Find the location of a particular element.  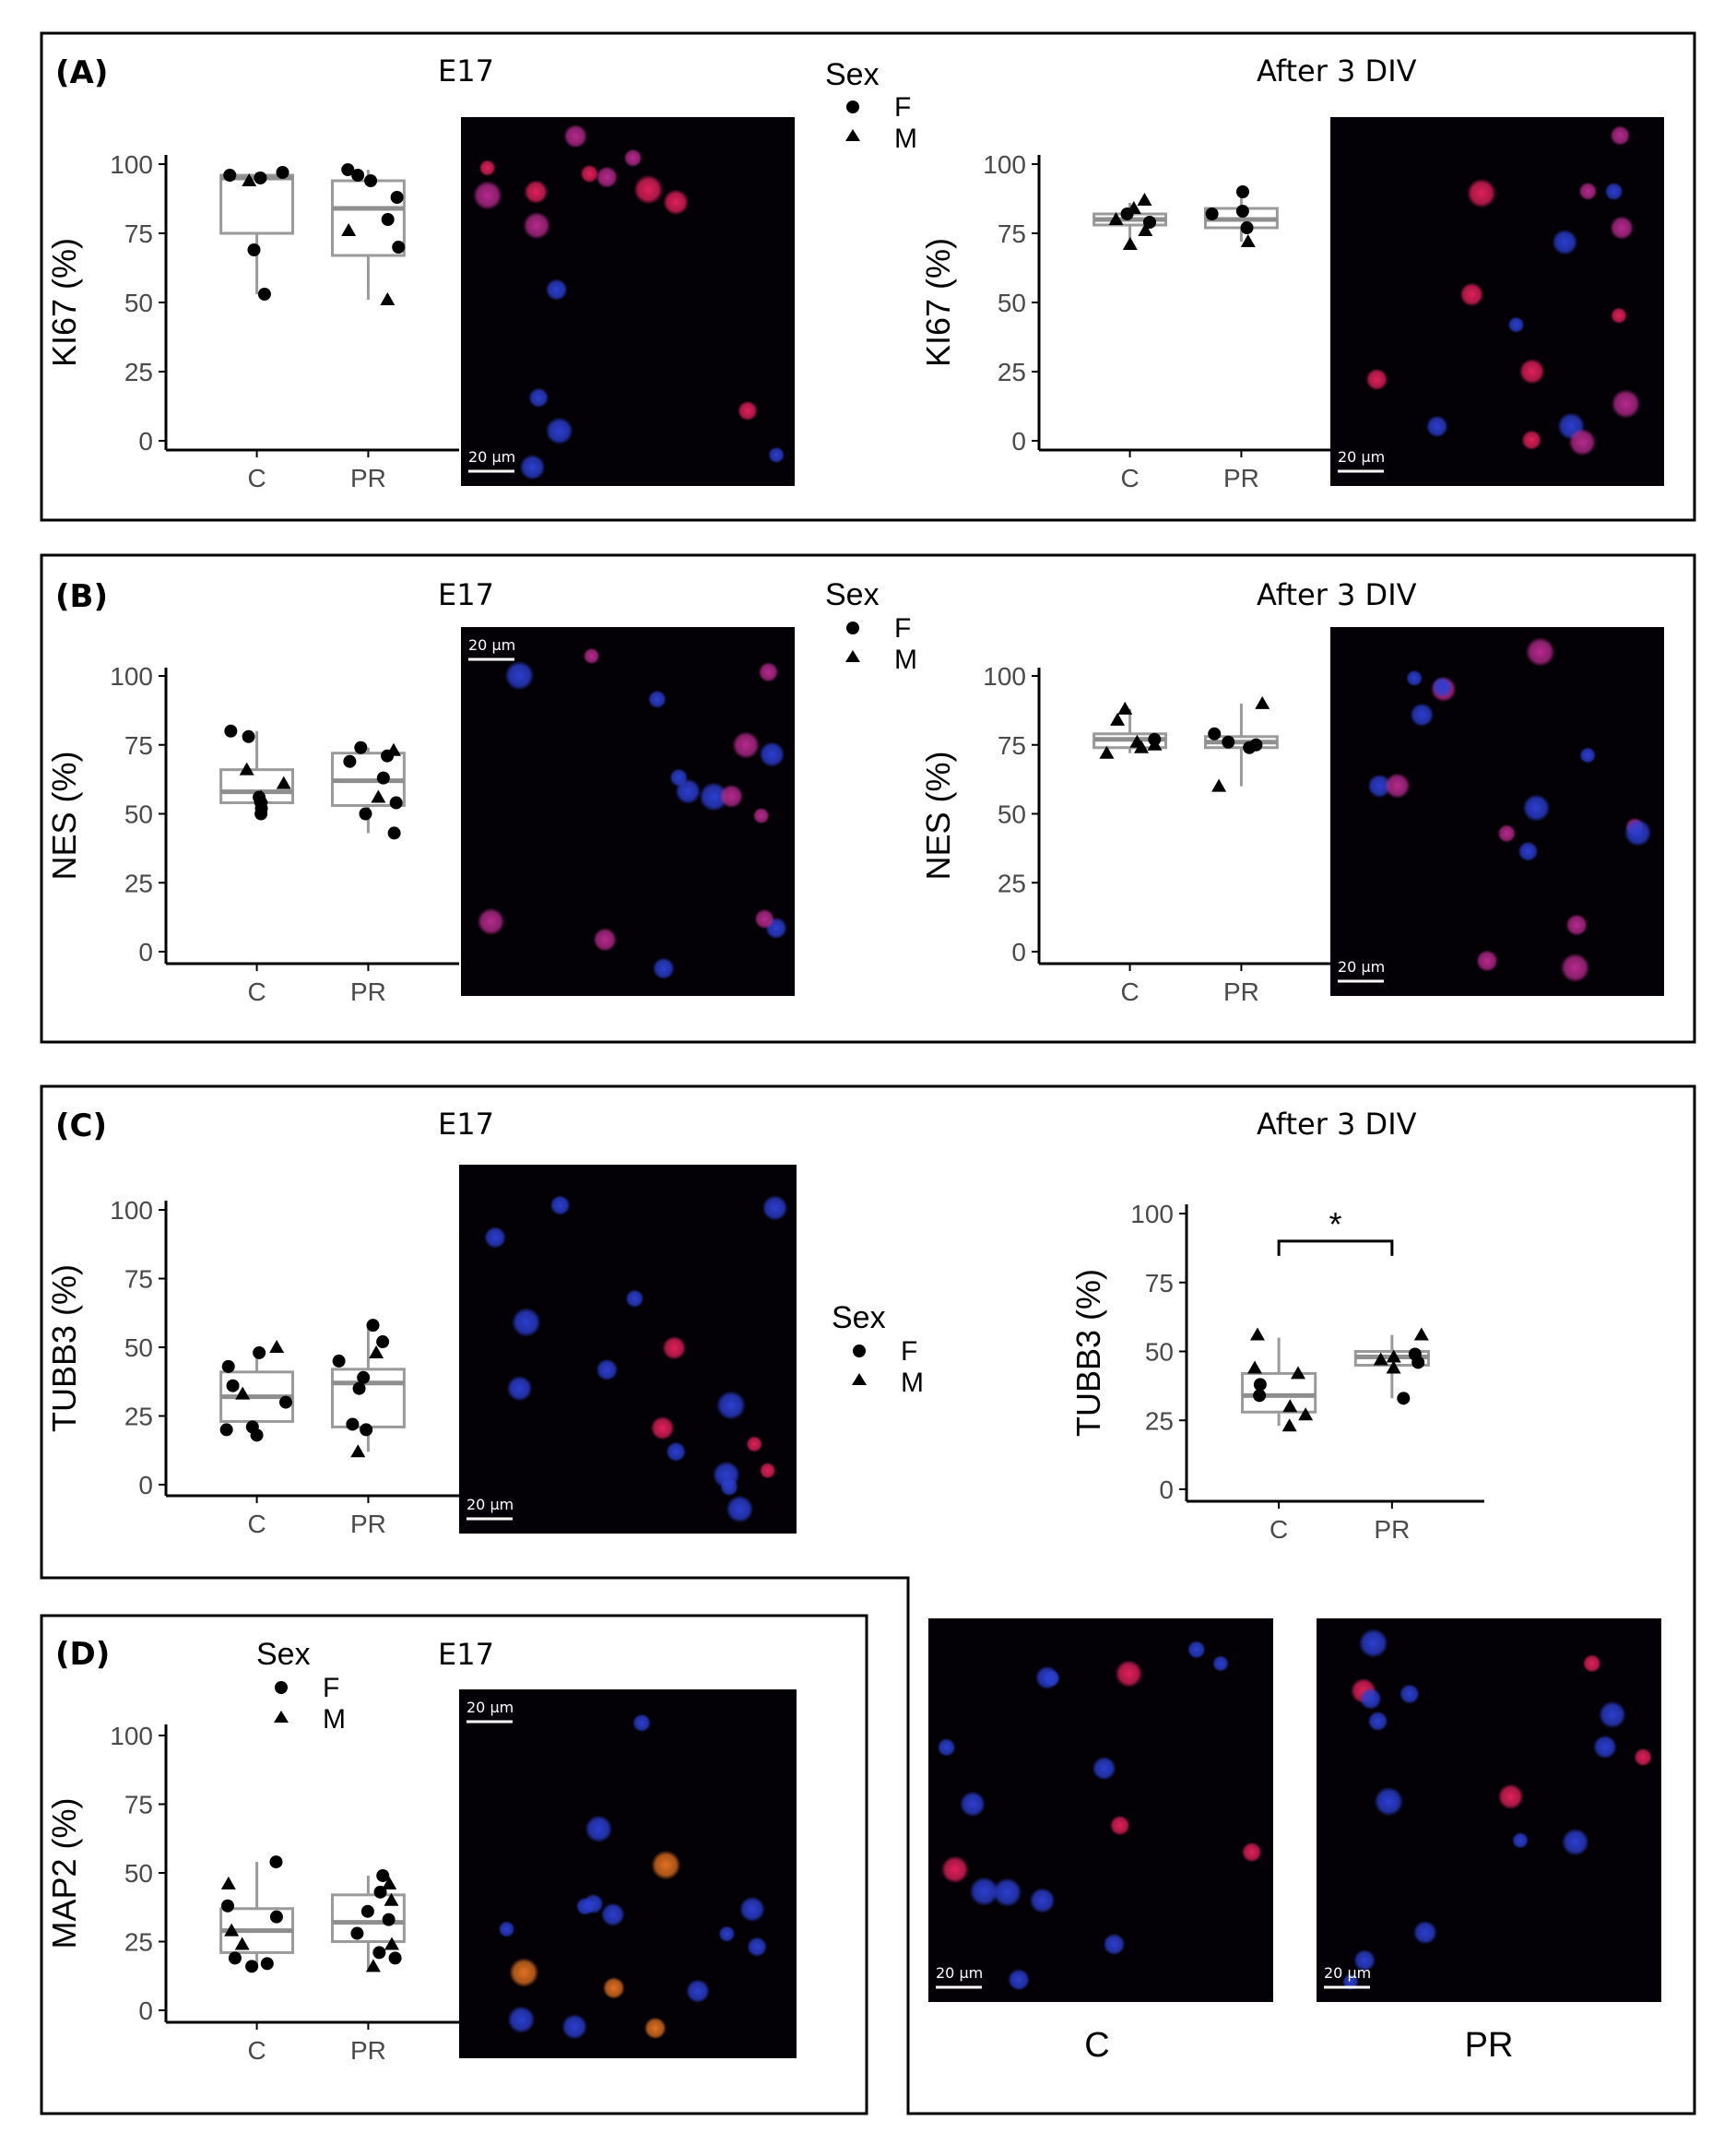

panel-label-b: (B) is located at coordinates (81, 597).